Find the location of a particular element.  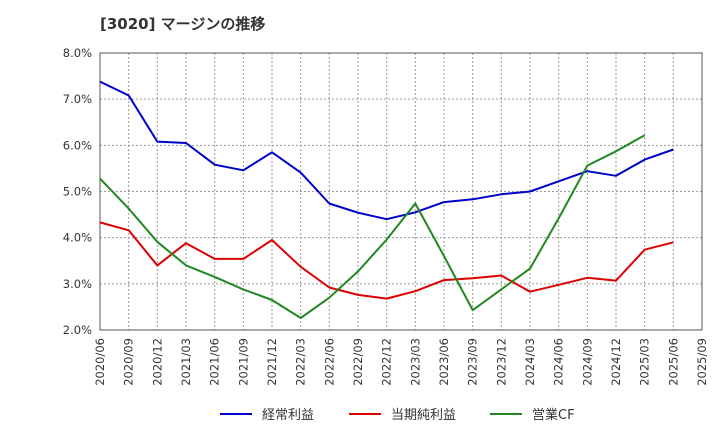

chart-title: [3020] マージンの推移 is located at coordinates (183, 24).